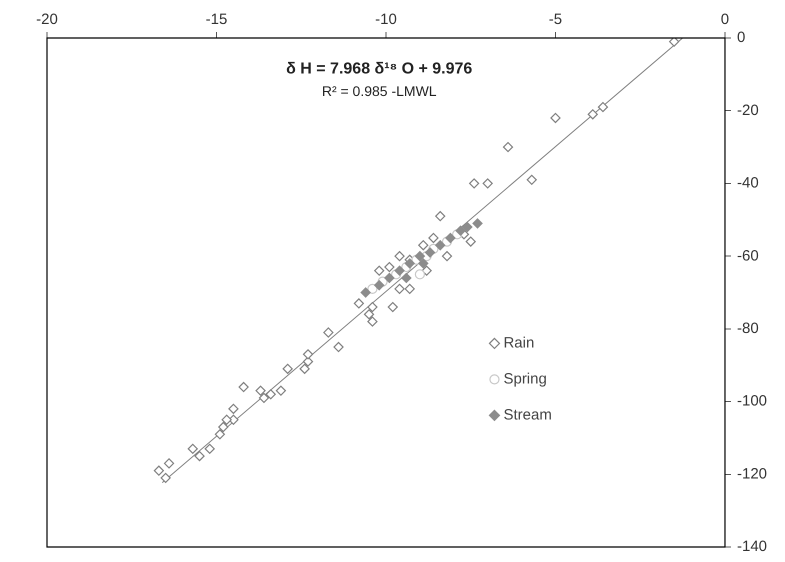 Image resolution: width=785 pixels, height=562 pixels. What do you see at coordinates (379, 69) in the screenshot?
I see `annotation: δ H = 7.968 δ¹⁸ O + 9.976` at bounding box center [379, 69].